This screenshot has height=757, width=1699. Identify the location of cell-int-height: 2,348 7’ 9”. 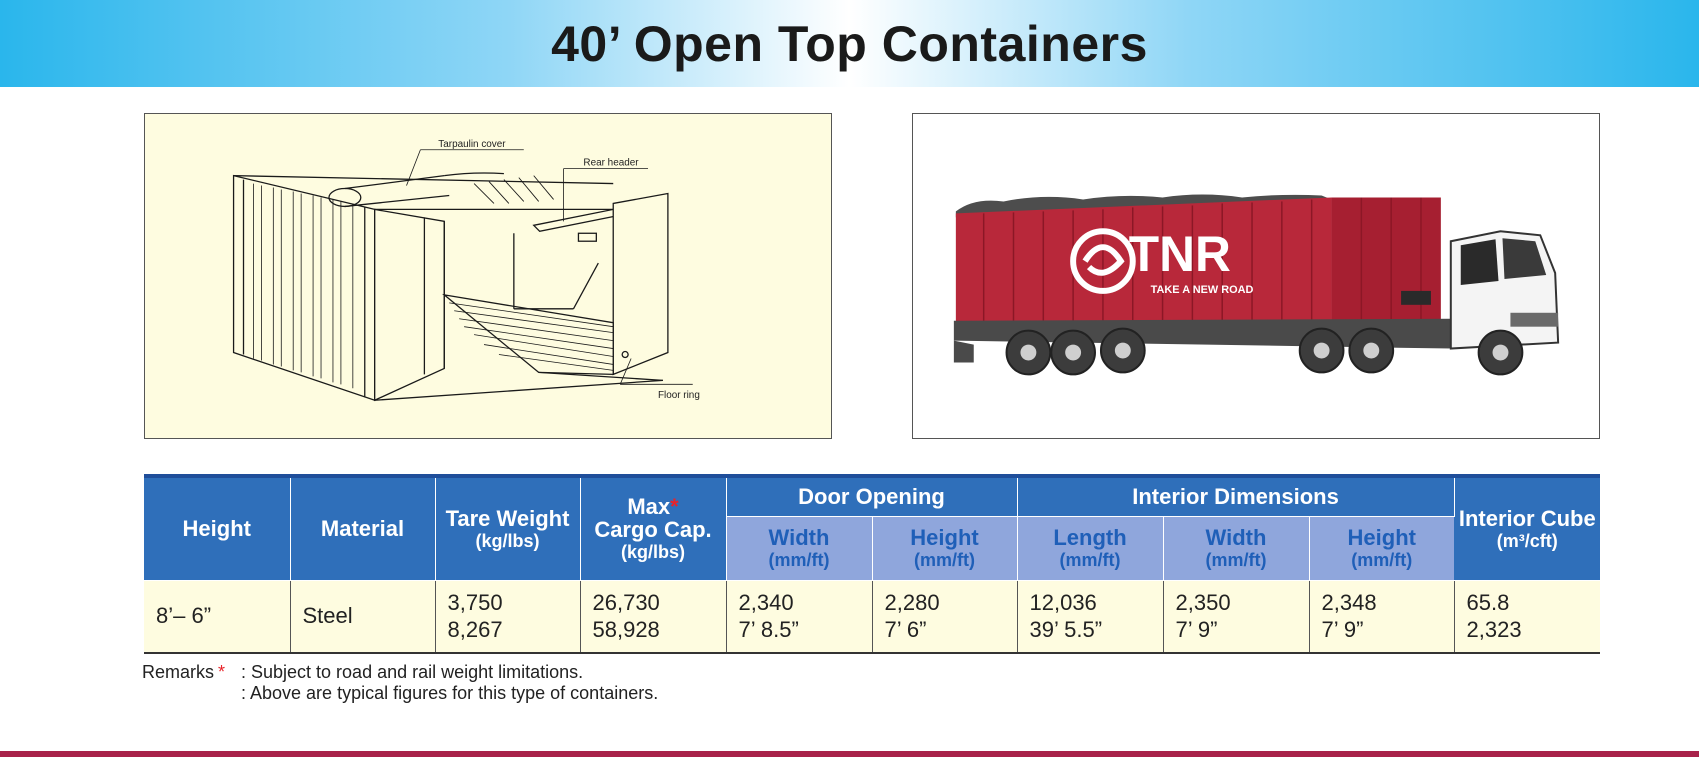
(1382, 617).